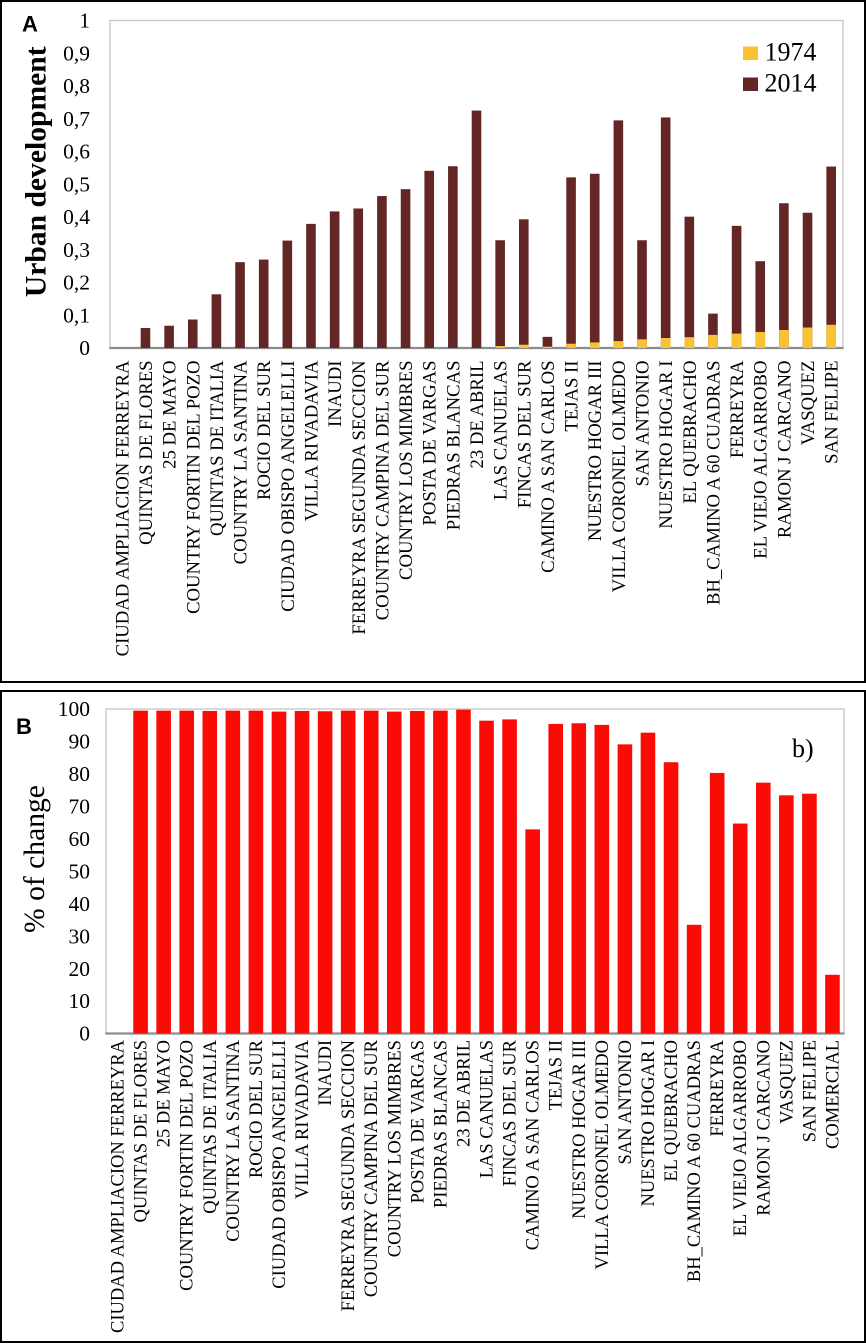 This screenshot has height=1344, width=866. I want to click on svg-text: 90, so click(80, 742).